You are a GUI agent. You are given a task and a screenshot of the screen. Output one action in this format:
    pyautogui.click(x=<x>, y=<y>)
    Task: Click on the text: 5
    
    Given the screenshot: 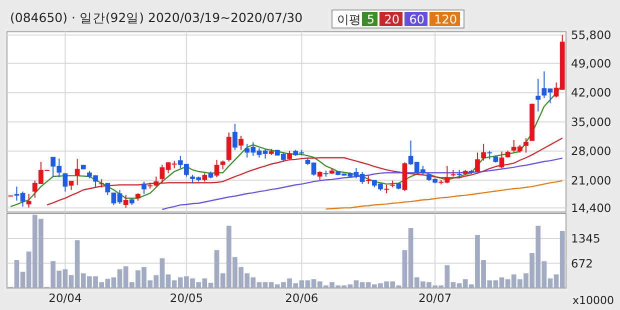 What is the action you would take?
    pyautogui.click(x=370, y=19)
    